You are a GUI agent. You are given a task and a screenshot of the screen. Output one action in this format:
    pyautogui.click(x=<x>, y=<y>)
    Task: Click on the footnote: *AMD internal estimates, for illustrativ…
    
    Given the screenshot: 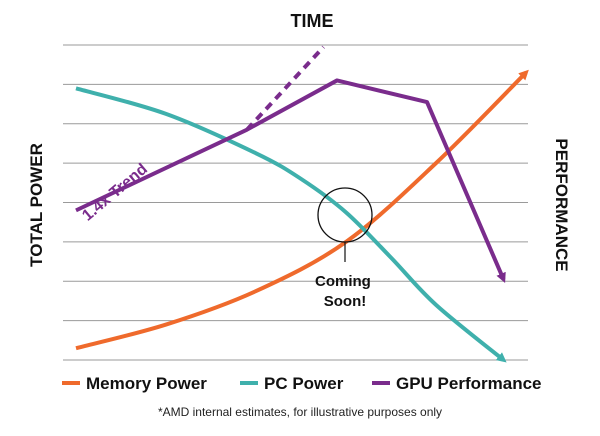 What is the action you would take?
    pyautogui.click(x=300, y=412)
    